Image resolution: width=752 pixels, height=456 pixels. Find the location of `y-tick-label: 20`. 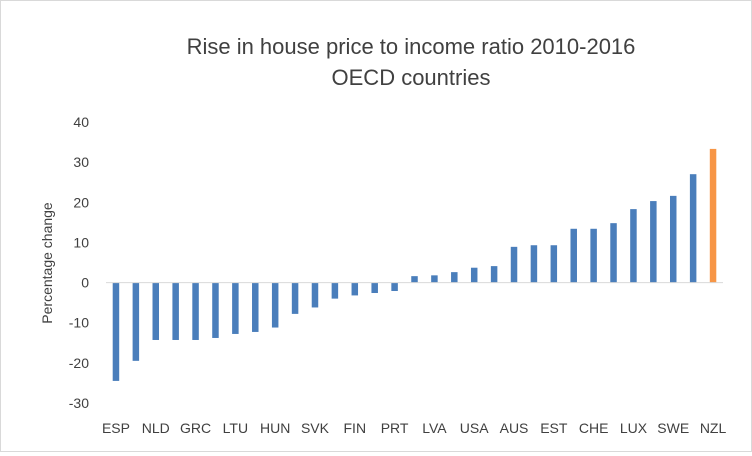

y-tick-label: 20 is located at coordinates (81, 202).